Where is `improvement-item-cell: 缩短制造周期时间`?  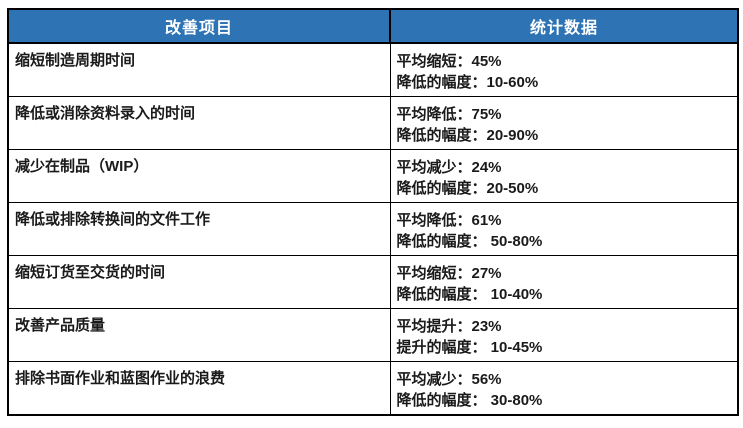
improvement-item-cell: 缩短制造周期时间 is located at coordinates (199, 69).